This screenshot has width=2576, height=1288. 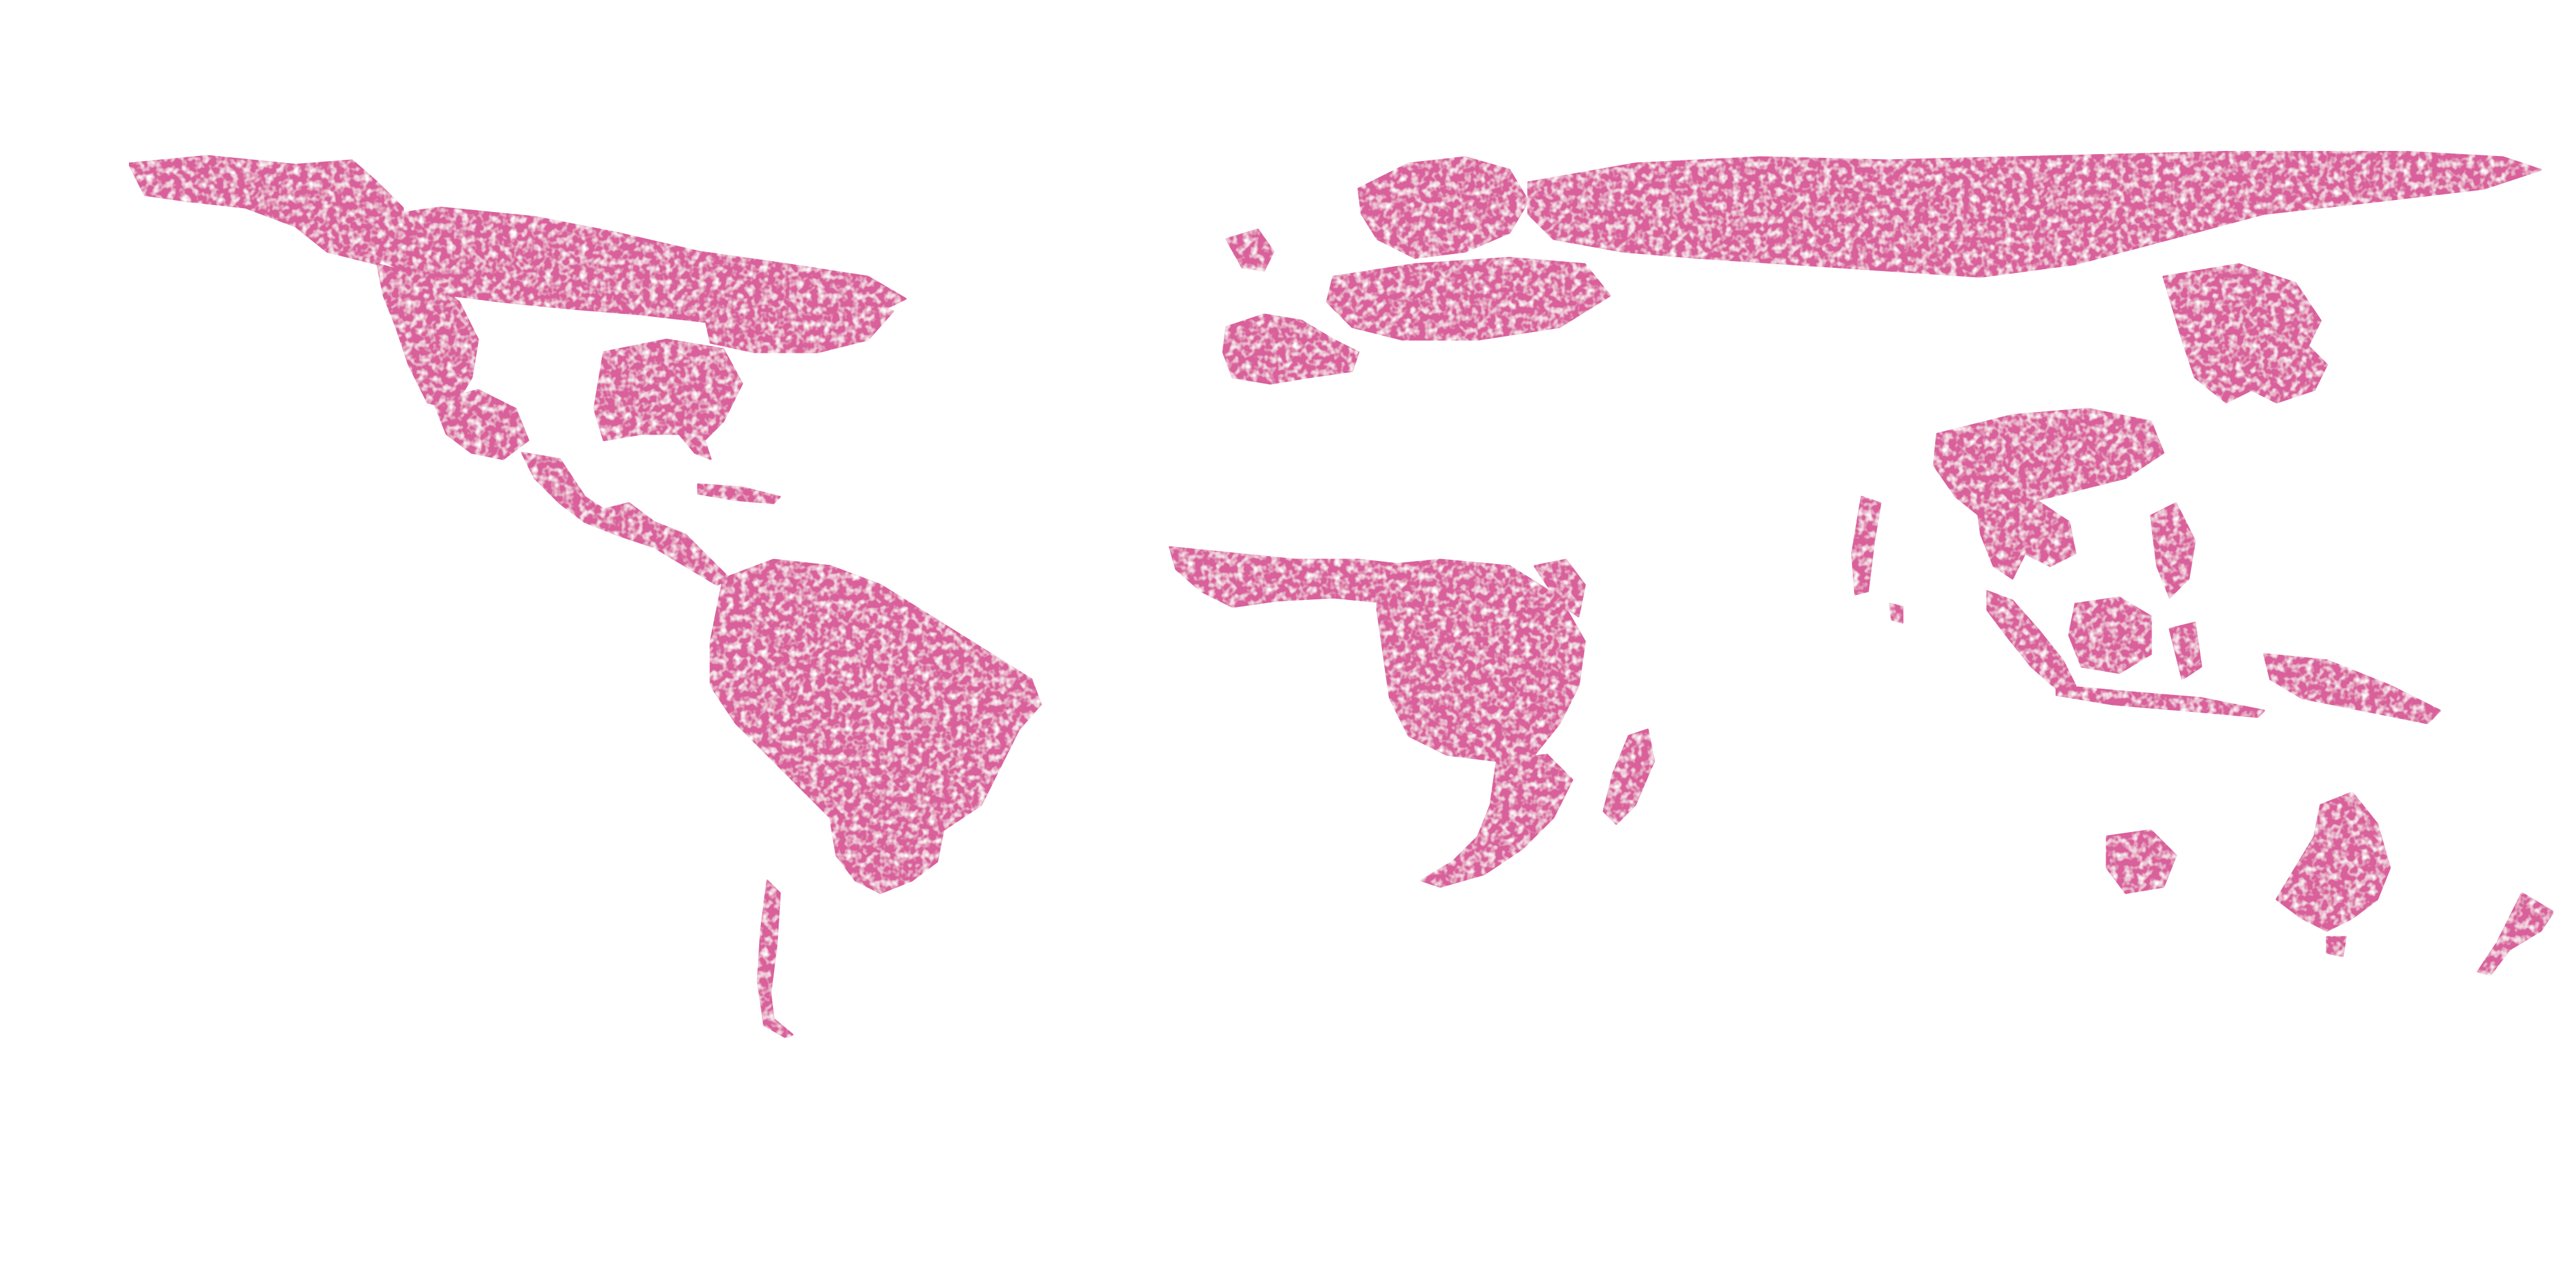 What do you see at coordinates (775, 959) in the screenshot?
I see `region-patagonia` at bounding box center [775, 959].